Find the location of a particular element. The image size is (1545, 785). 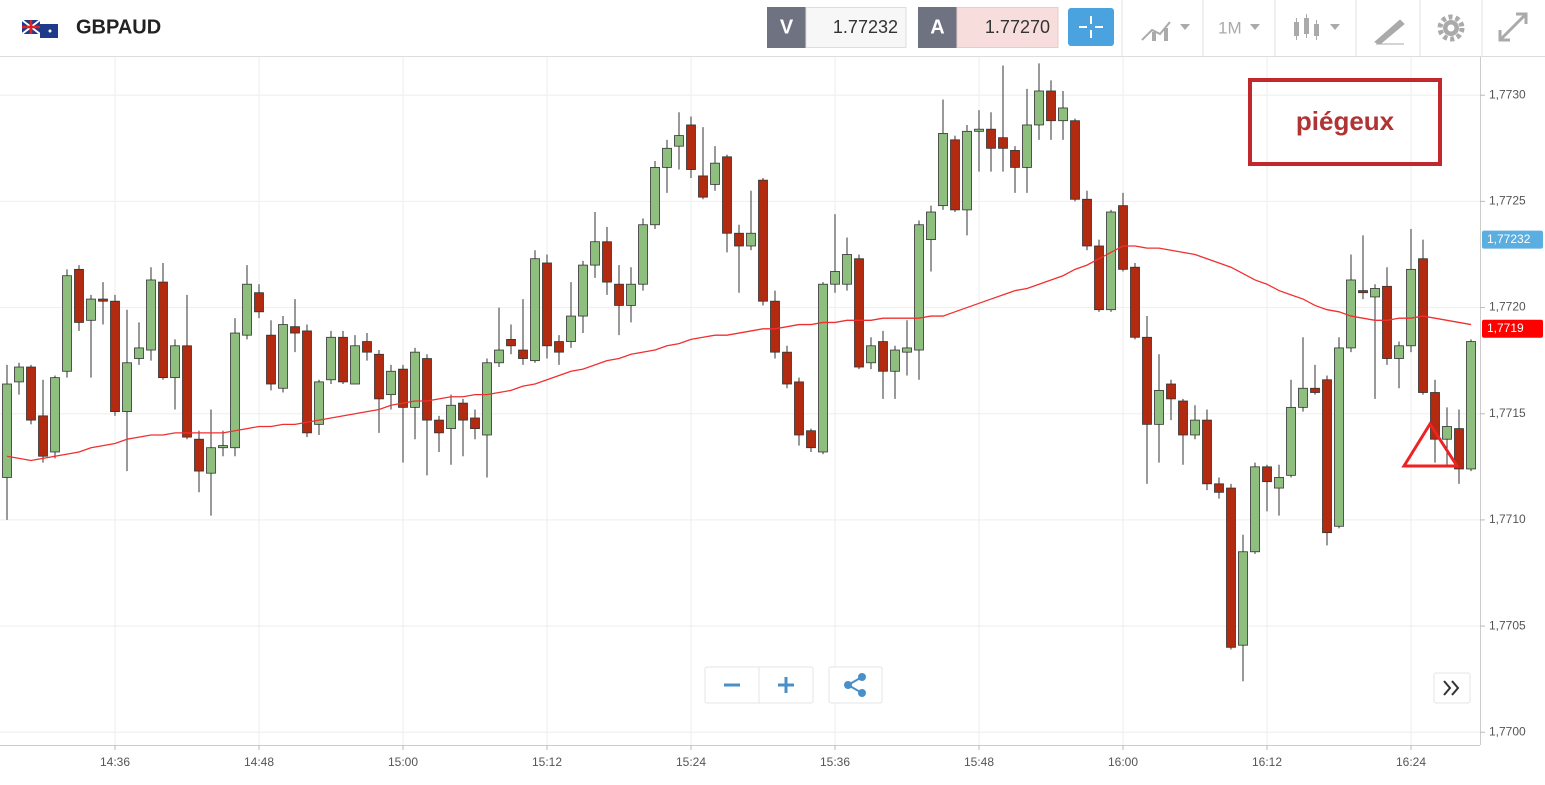

ask-button is located at coordinates (937, 27).